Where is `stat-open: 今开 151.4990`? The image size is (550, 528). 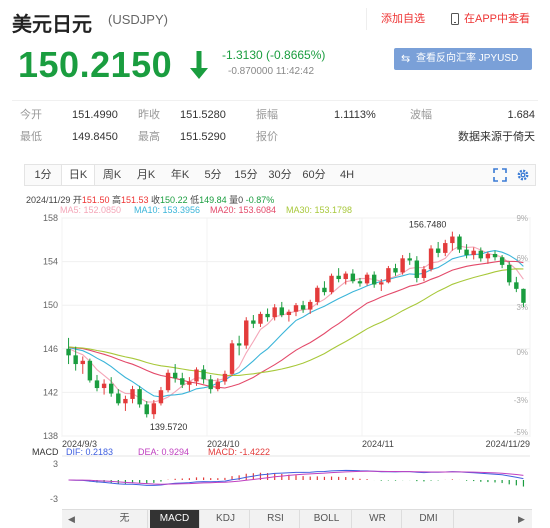 stat-open: 今开 151.4990 is located at coordinates (80, 115).